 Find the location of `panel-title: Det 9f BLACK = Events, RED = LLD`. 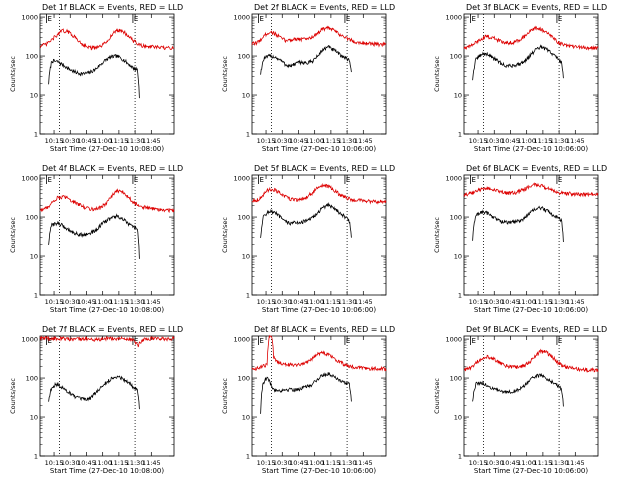

panel-title: Det 9f BLACK = Events, RED = LLD is located at coordinates (536, 329).